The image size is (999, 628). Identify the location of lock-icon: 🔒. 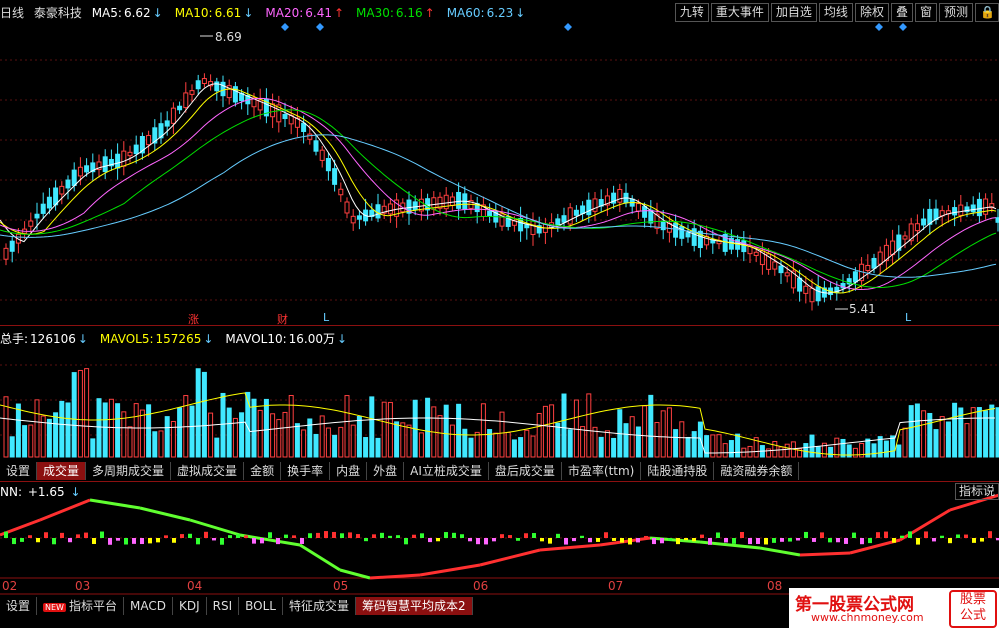
(987, 12).